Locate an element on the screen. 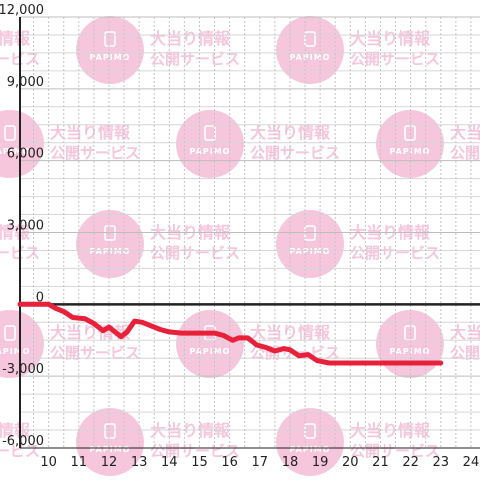  y-tick-label: -3,000 is located at coordinates (23, 369).